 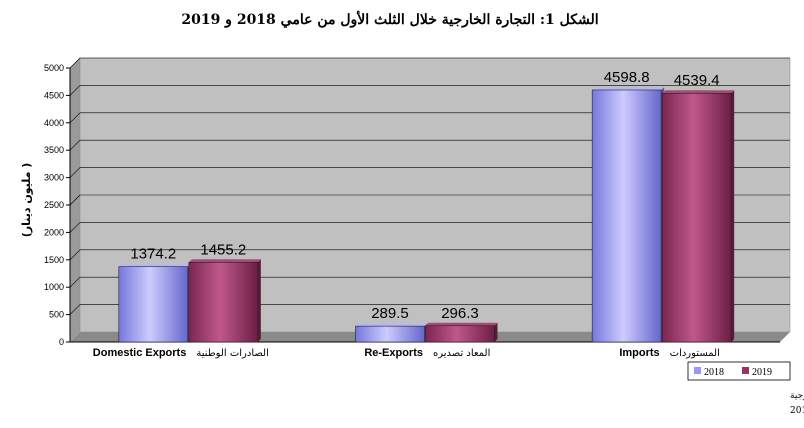 What do you see at coordinates (745, 370) in the screenshot?
I see `legend-swatch-2019` at bounding box center [745, 370].